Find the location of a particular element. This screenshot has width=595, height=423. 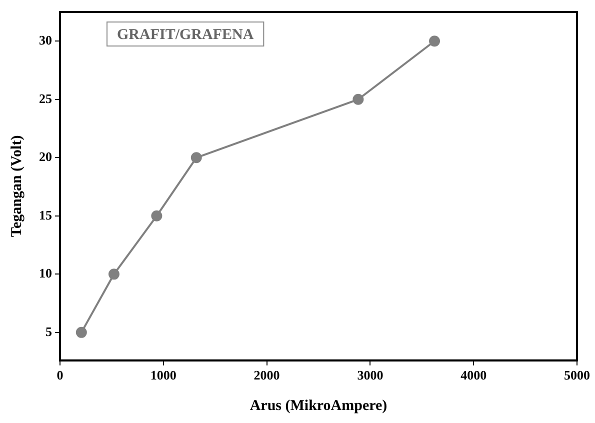

y-axis-title: Tegangan (Volt) is located at coordinates (16, 186).